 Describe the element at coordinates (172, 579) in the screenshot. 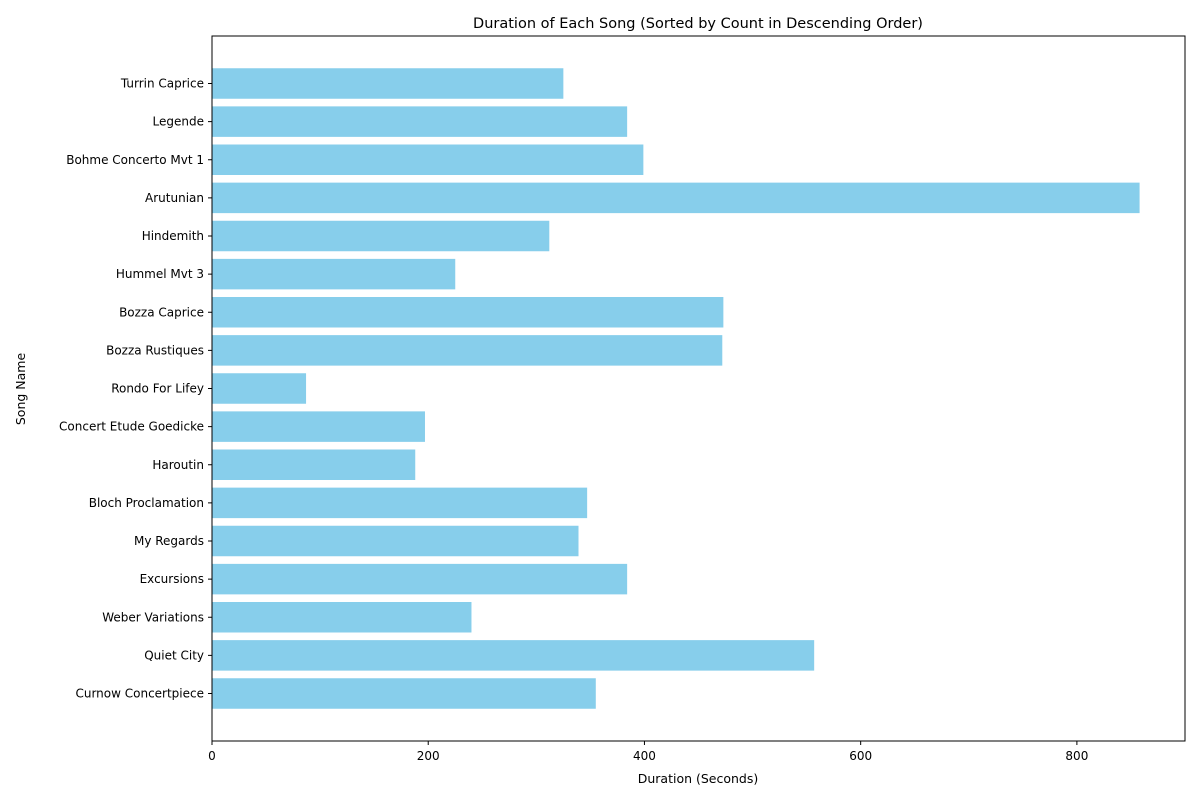

I see `y-tick-label: Excursions` at that location.